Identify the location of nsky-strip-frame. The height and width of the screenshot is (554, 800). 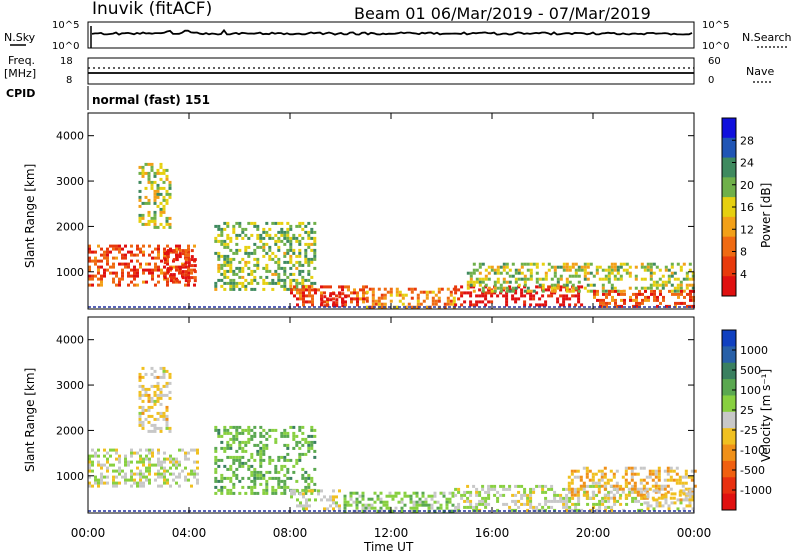
(391, 35).